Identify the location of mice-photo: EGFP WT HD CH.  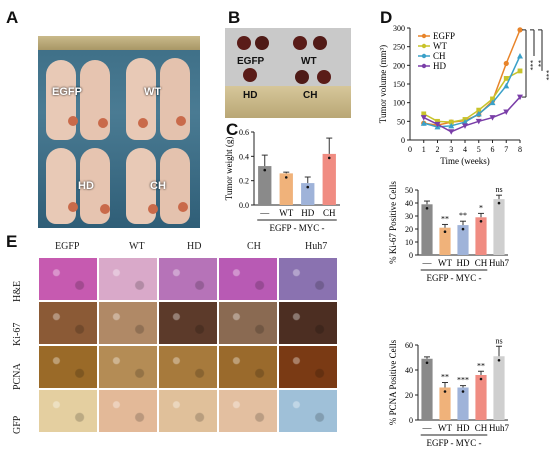
(119, 132).